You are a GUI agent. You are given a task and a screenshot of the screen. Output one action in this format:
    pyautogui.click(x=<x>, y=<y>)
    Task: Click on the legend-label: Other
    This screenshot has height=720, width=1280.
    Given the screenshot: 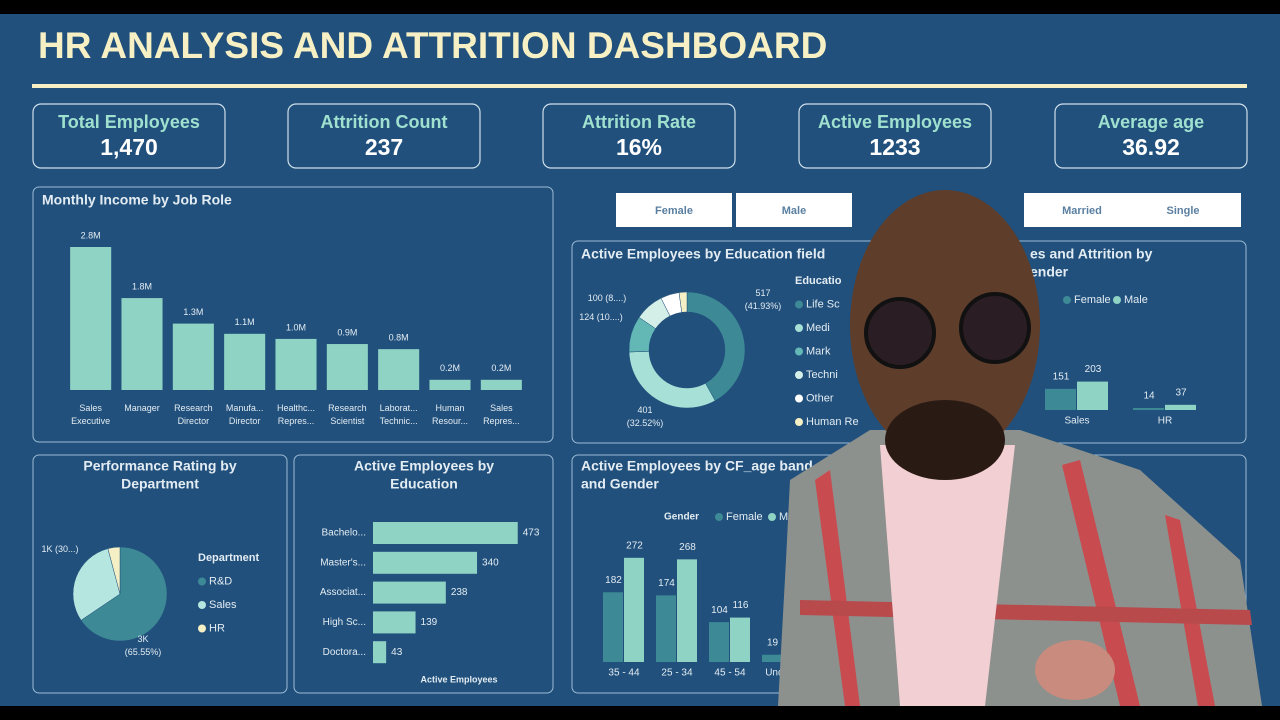 What is the action you would take?
    pyautogui.click(x=820, y=398)
    